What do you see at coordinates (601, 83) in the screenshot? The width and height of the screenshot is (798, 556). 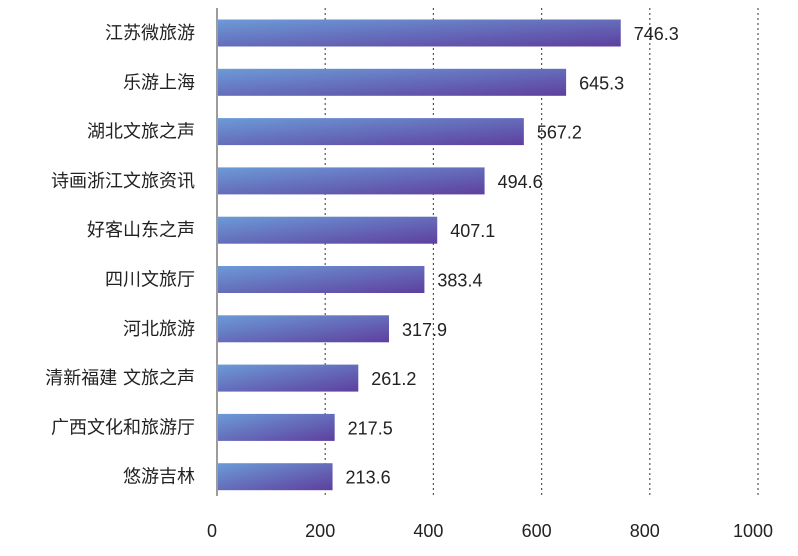 I see `value-label: 645.3` at bounding box center [601, 83].